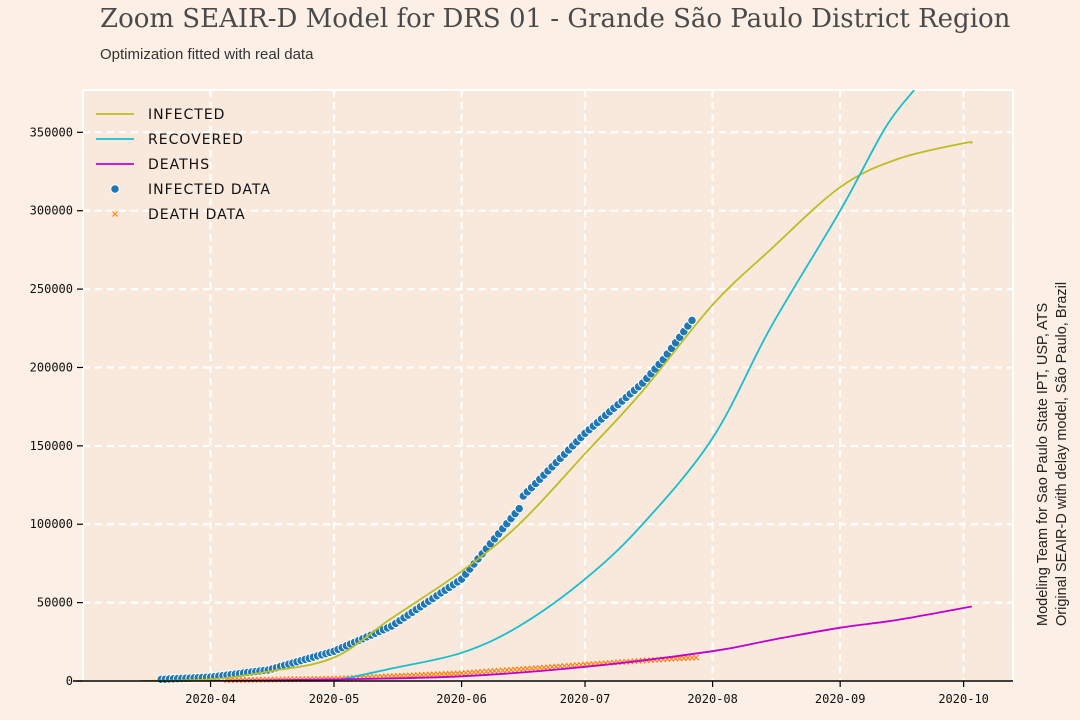  Describe the element at coordinates (585, 699) in the screenshot. I see `x-tick-label: 2020-07` at that location.